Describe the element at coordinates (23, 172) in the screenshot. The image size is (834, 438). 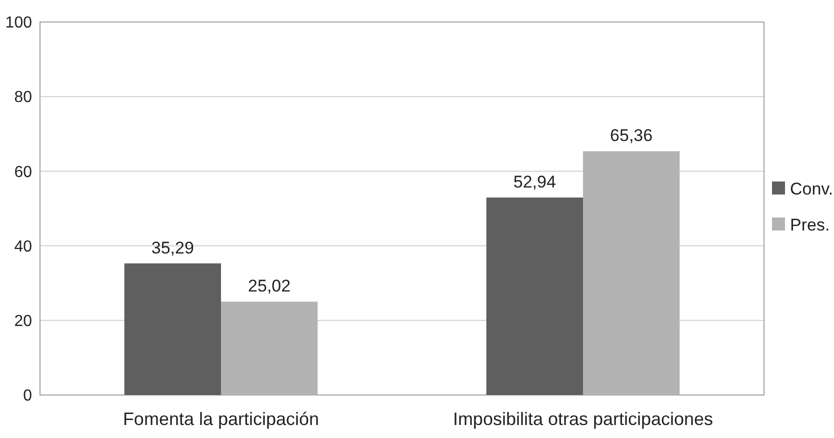
I see `y-tick-label: 60` at that location.